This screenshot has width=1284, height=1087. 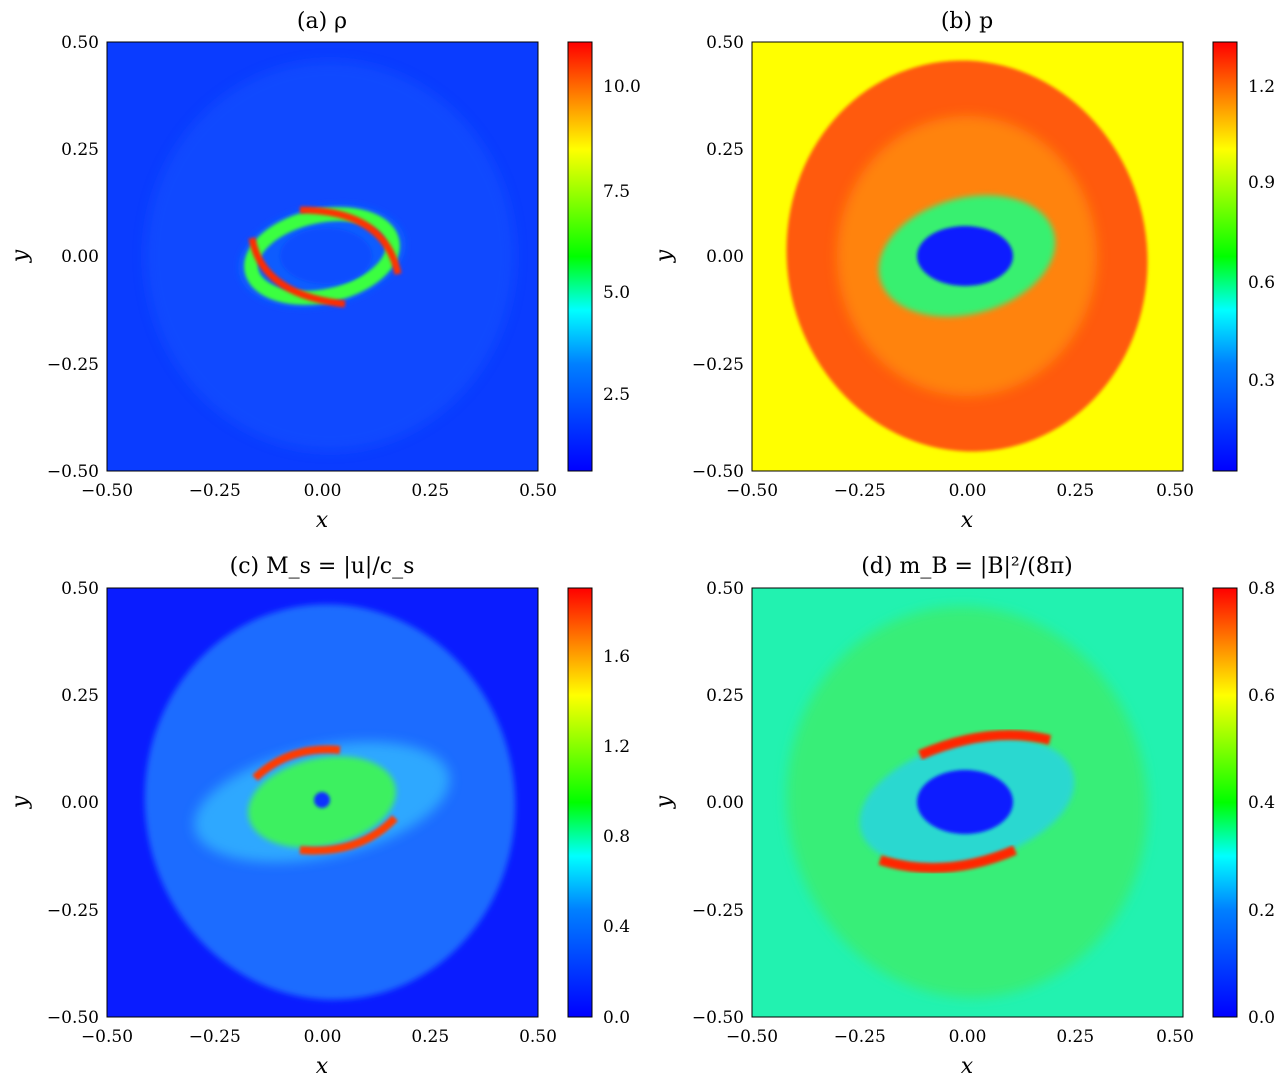 I want to click on panel-d-colorbar: 0.0 0.2 0.4 0.6 0.8, so click(x=1243, y=803).